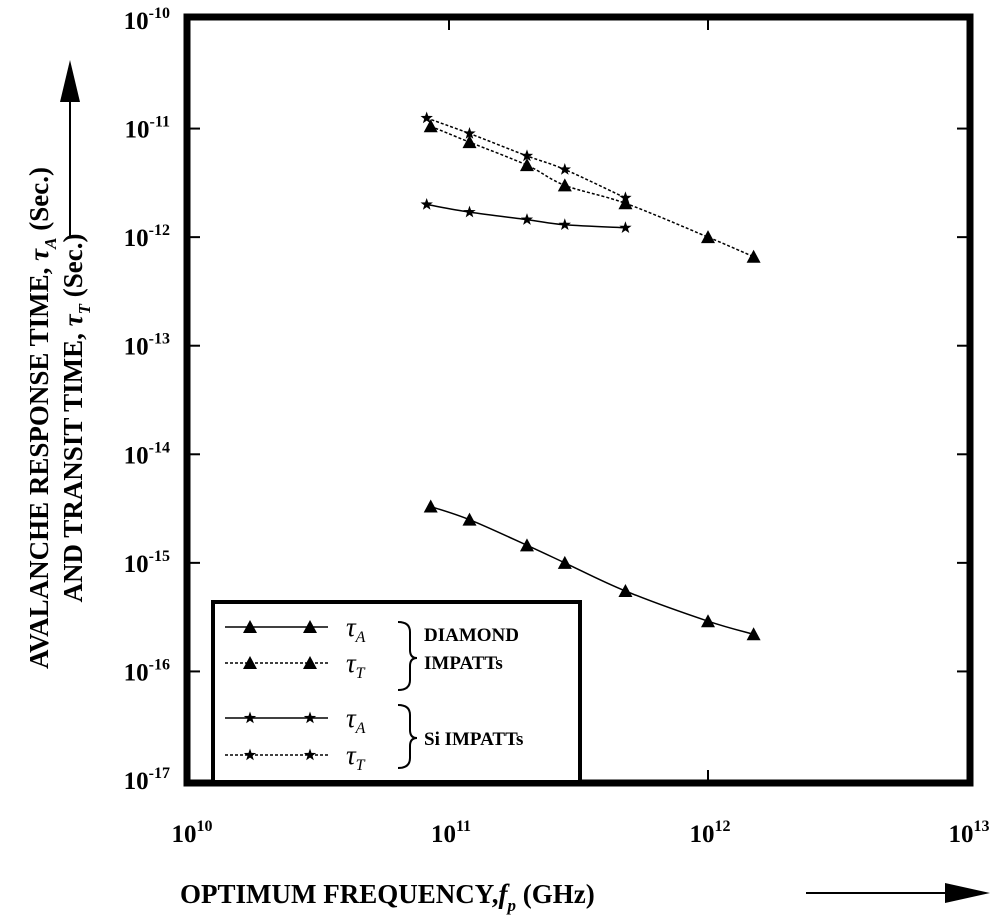 Image resolution: width=1001 pixels, height=917 pixels. I want to click on legend-brace-si, so click(407, 736).